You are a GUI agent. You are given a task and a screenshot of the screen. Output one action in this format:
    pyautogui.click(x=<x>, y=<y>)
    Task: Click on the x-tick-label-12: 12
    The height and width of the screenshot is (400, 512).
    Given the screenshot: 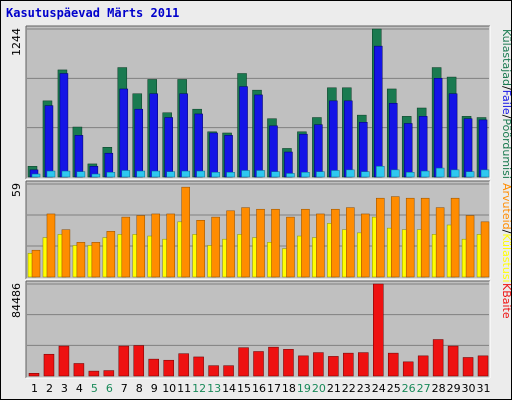 What is the action you would take?
    pyautogui.click(x=199, y=388)
    